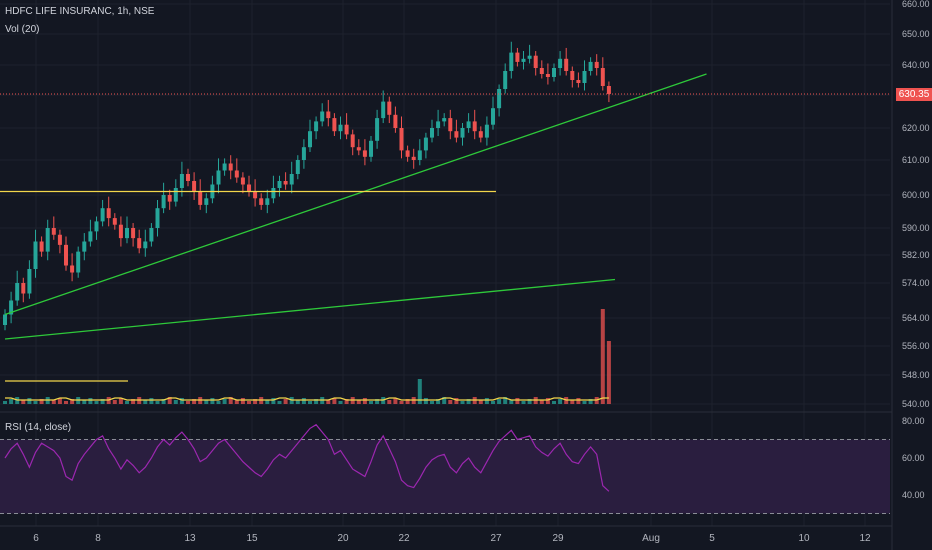 Image resolution: width=932 pixels, height=550 pixels. I want to click on price-tick-label: 590.00, so click(916, 228).